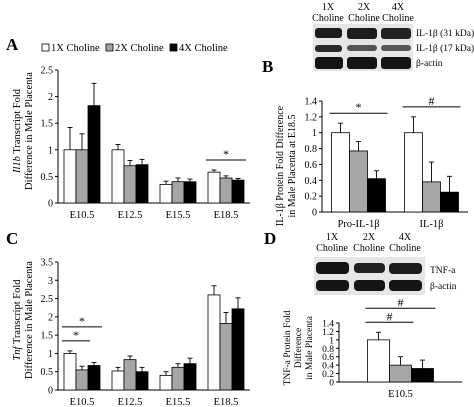 The image size is (474, 407). What do you see at coordinates (17, 320) in the screenshot?
I see `ylabel-c: Tnf Transcript Fold` at bounding box center [17, 320].